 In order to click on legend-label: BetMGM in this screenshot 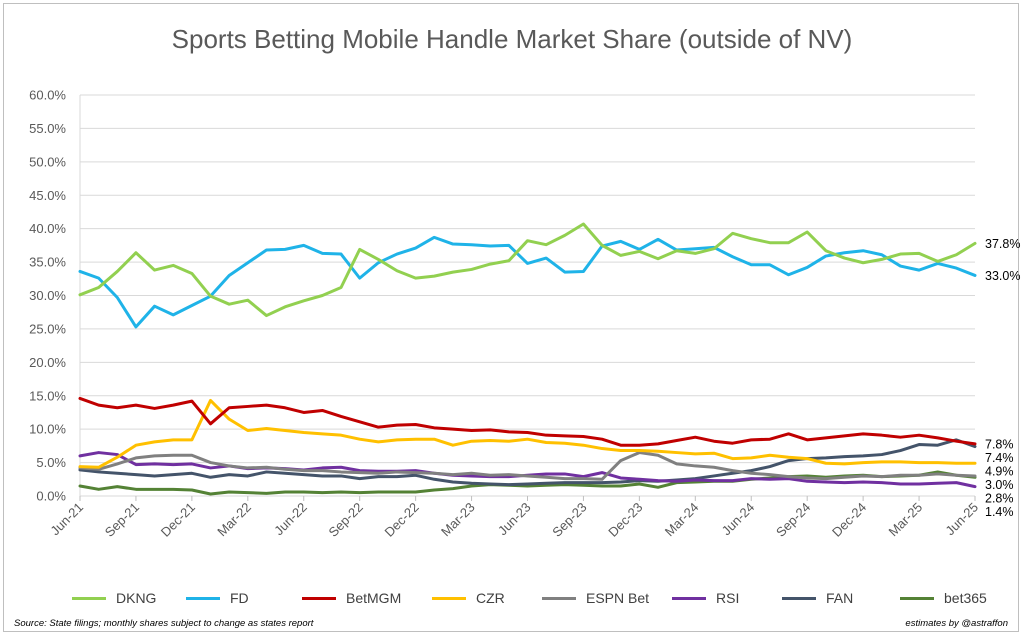, I will do `click(374, 598)`.